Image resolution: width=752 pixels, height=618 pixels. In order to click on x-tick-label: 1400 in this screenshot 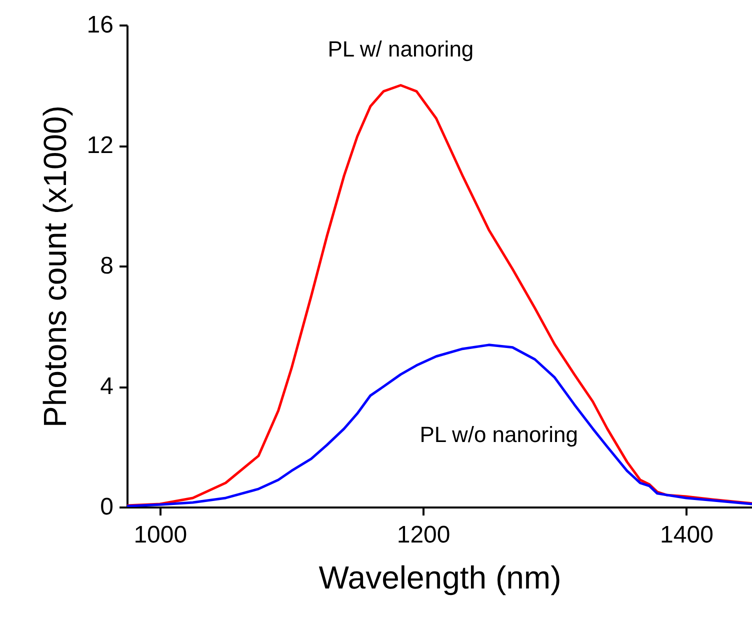, I will do `click(687, 535)`.